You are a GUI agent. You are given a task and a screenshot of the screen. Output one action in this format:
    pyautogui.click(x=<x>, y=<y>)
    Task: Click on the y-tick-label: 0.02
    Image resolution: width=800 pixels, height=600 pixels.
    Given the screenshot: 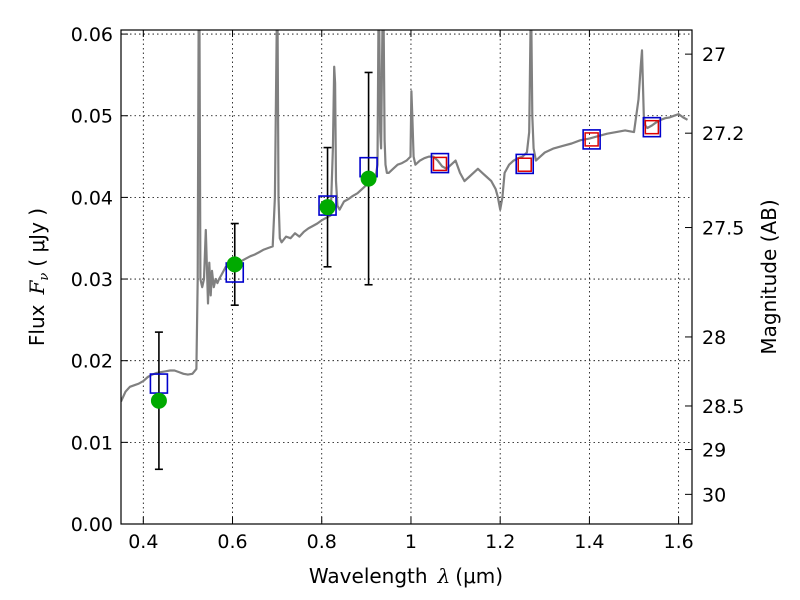 What is the action you would take?
    pyautogui.click(x=92, y=362)
    